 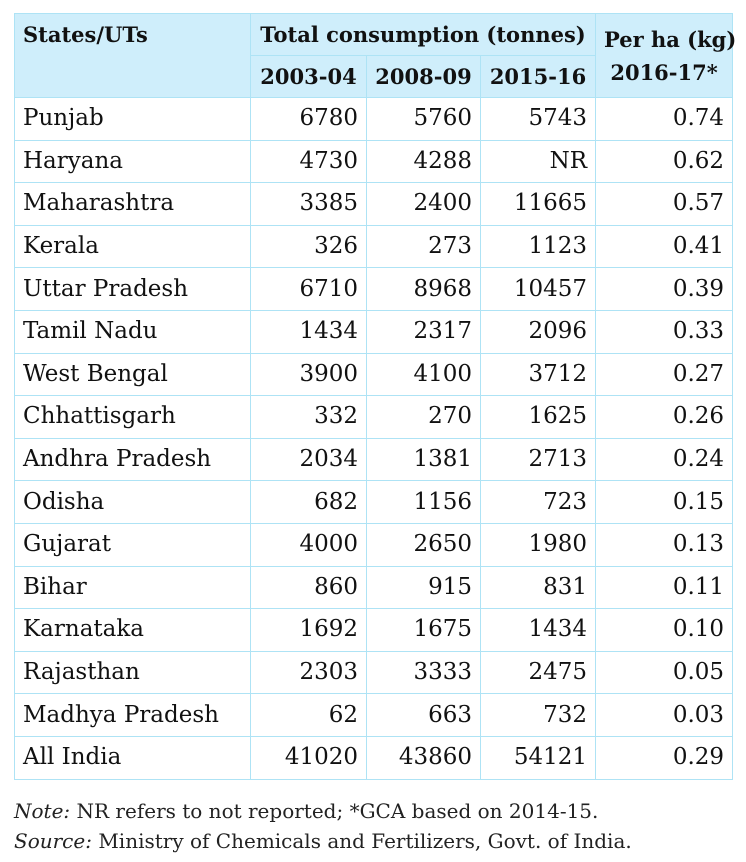 I want to click on table-row: Karnataka 1692 1675 1434 0.10, so click(x=374, y=630).